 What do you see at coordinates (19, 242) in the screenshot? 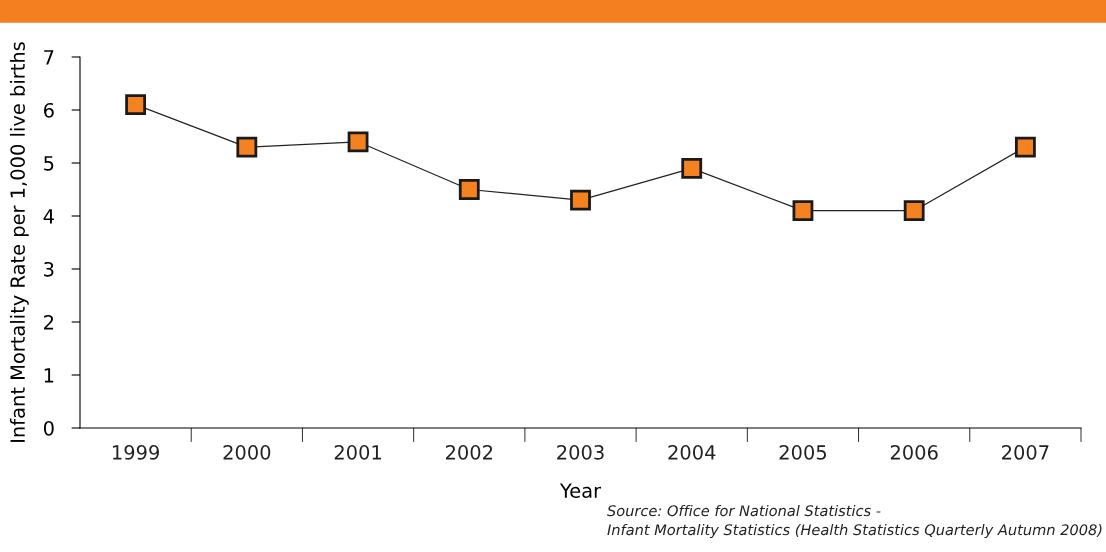
I see `y-axis-title: Infant Mortality Rate per 1,000 live births` at bounding box center [19, 242].